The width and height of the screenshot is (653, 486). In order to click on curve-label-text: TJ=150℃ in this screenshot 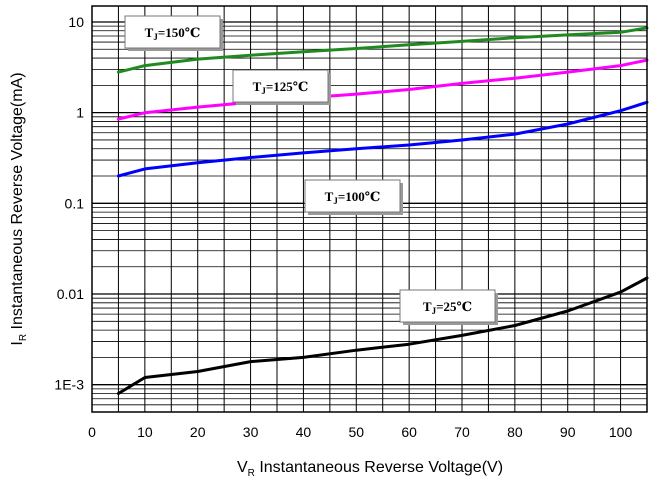, I will do `click(173, 33)`.